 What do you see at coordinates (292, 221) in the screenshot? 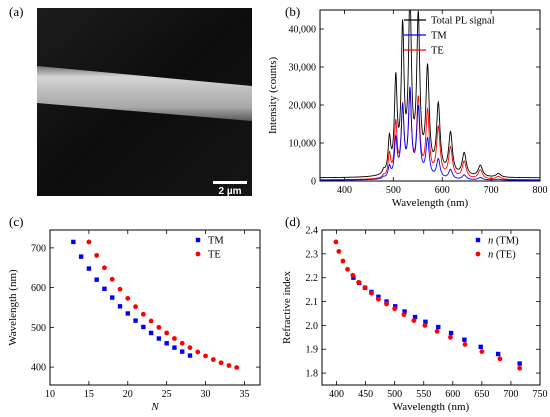
I see `panel-d-label: (d)` at bounding box center [292, 221].